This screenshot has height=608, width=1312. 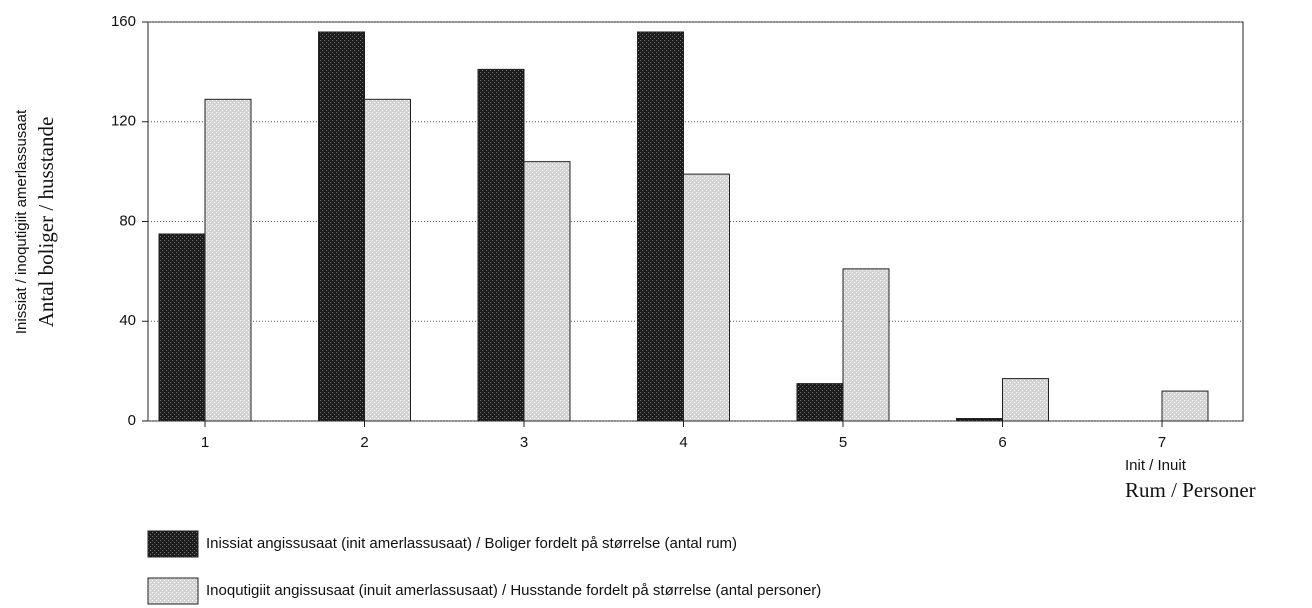 I want to click on x-tick-label: 4, so click(x=683, y=442).